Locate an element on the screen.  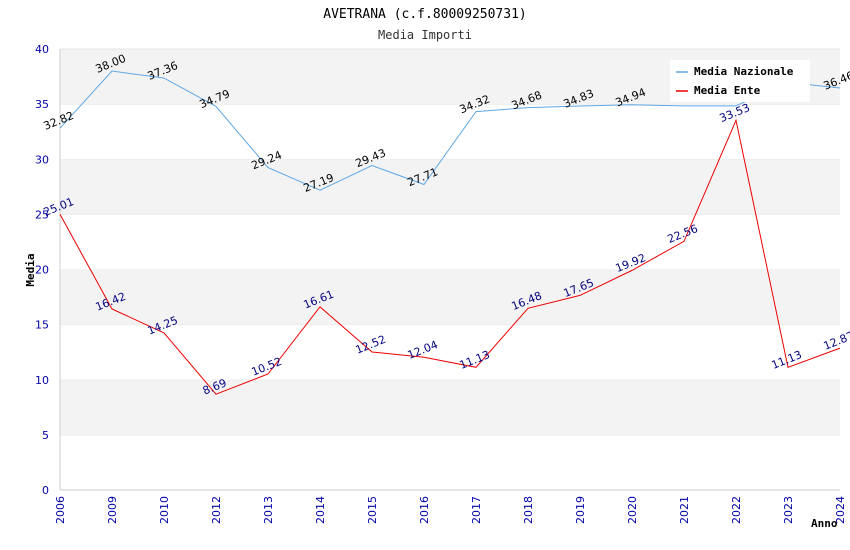
x-tick-label: 2023 is located at coordinates (788, 510).